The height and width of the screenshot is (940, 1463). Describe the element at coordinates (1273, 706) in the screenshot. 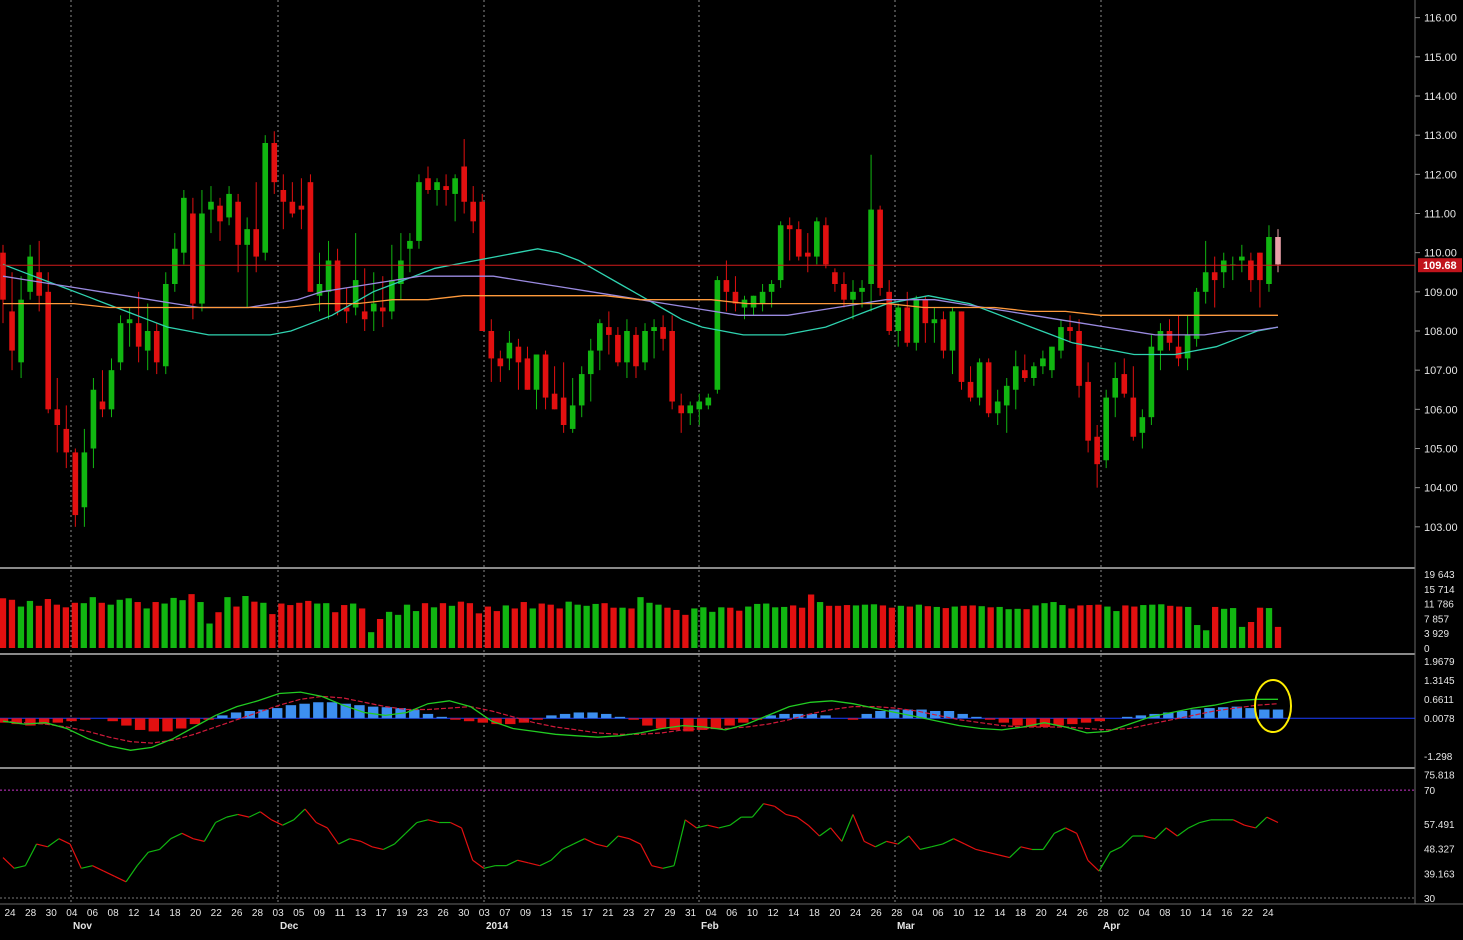

I see `highlight-circle` at that location.